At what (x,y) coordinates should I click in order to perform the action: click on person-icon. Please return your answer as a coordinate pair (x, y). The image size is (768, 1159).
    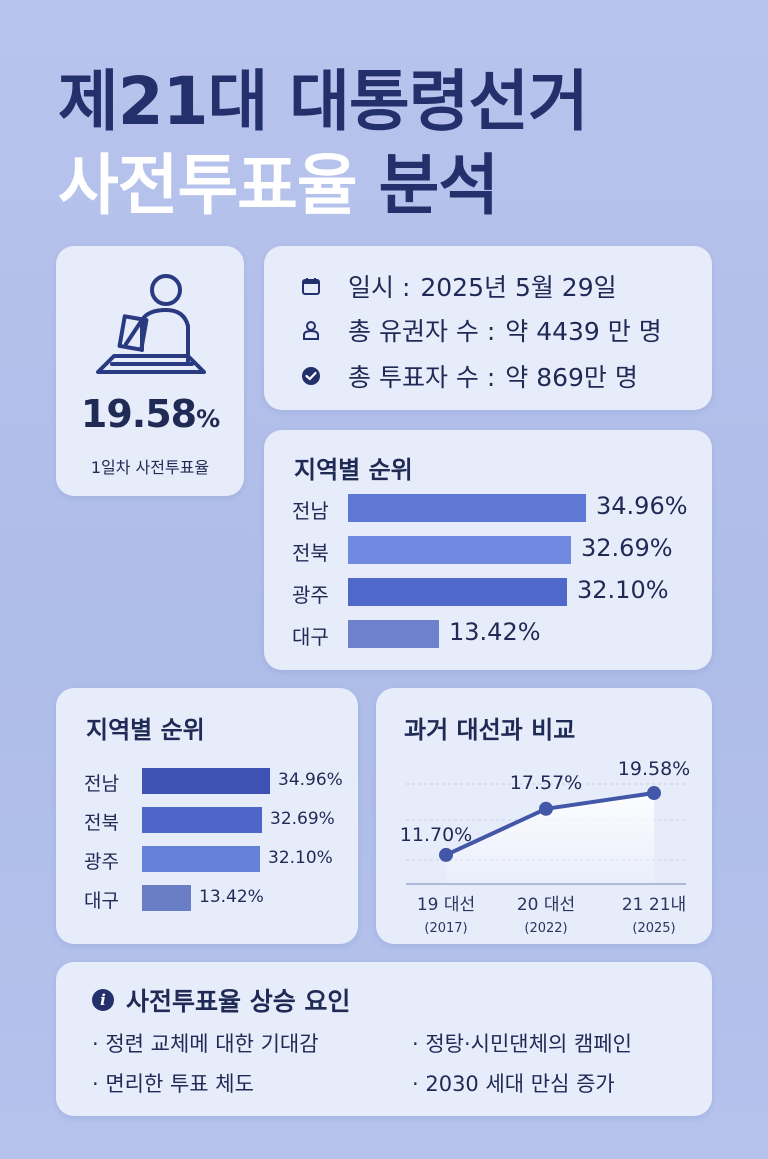
    Looking at the image, I should click on (311, 330).